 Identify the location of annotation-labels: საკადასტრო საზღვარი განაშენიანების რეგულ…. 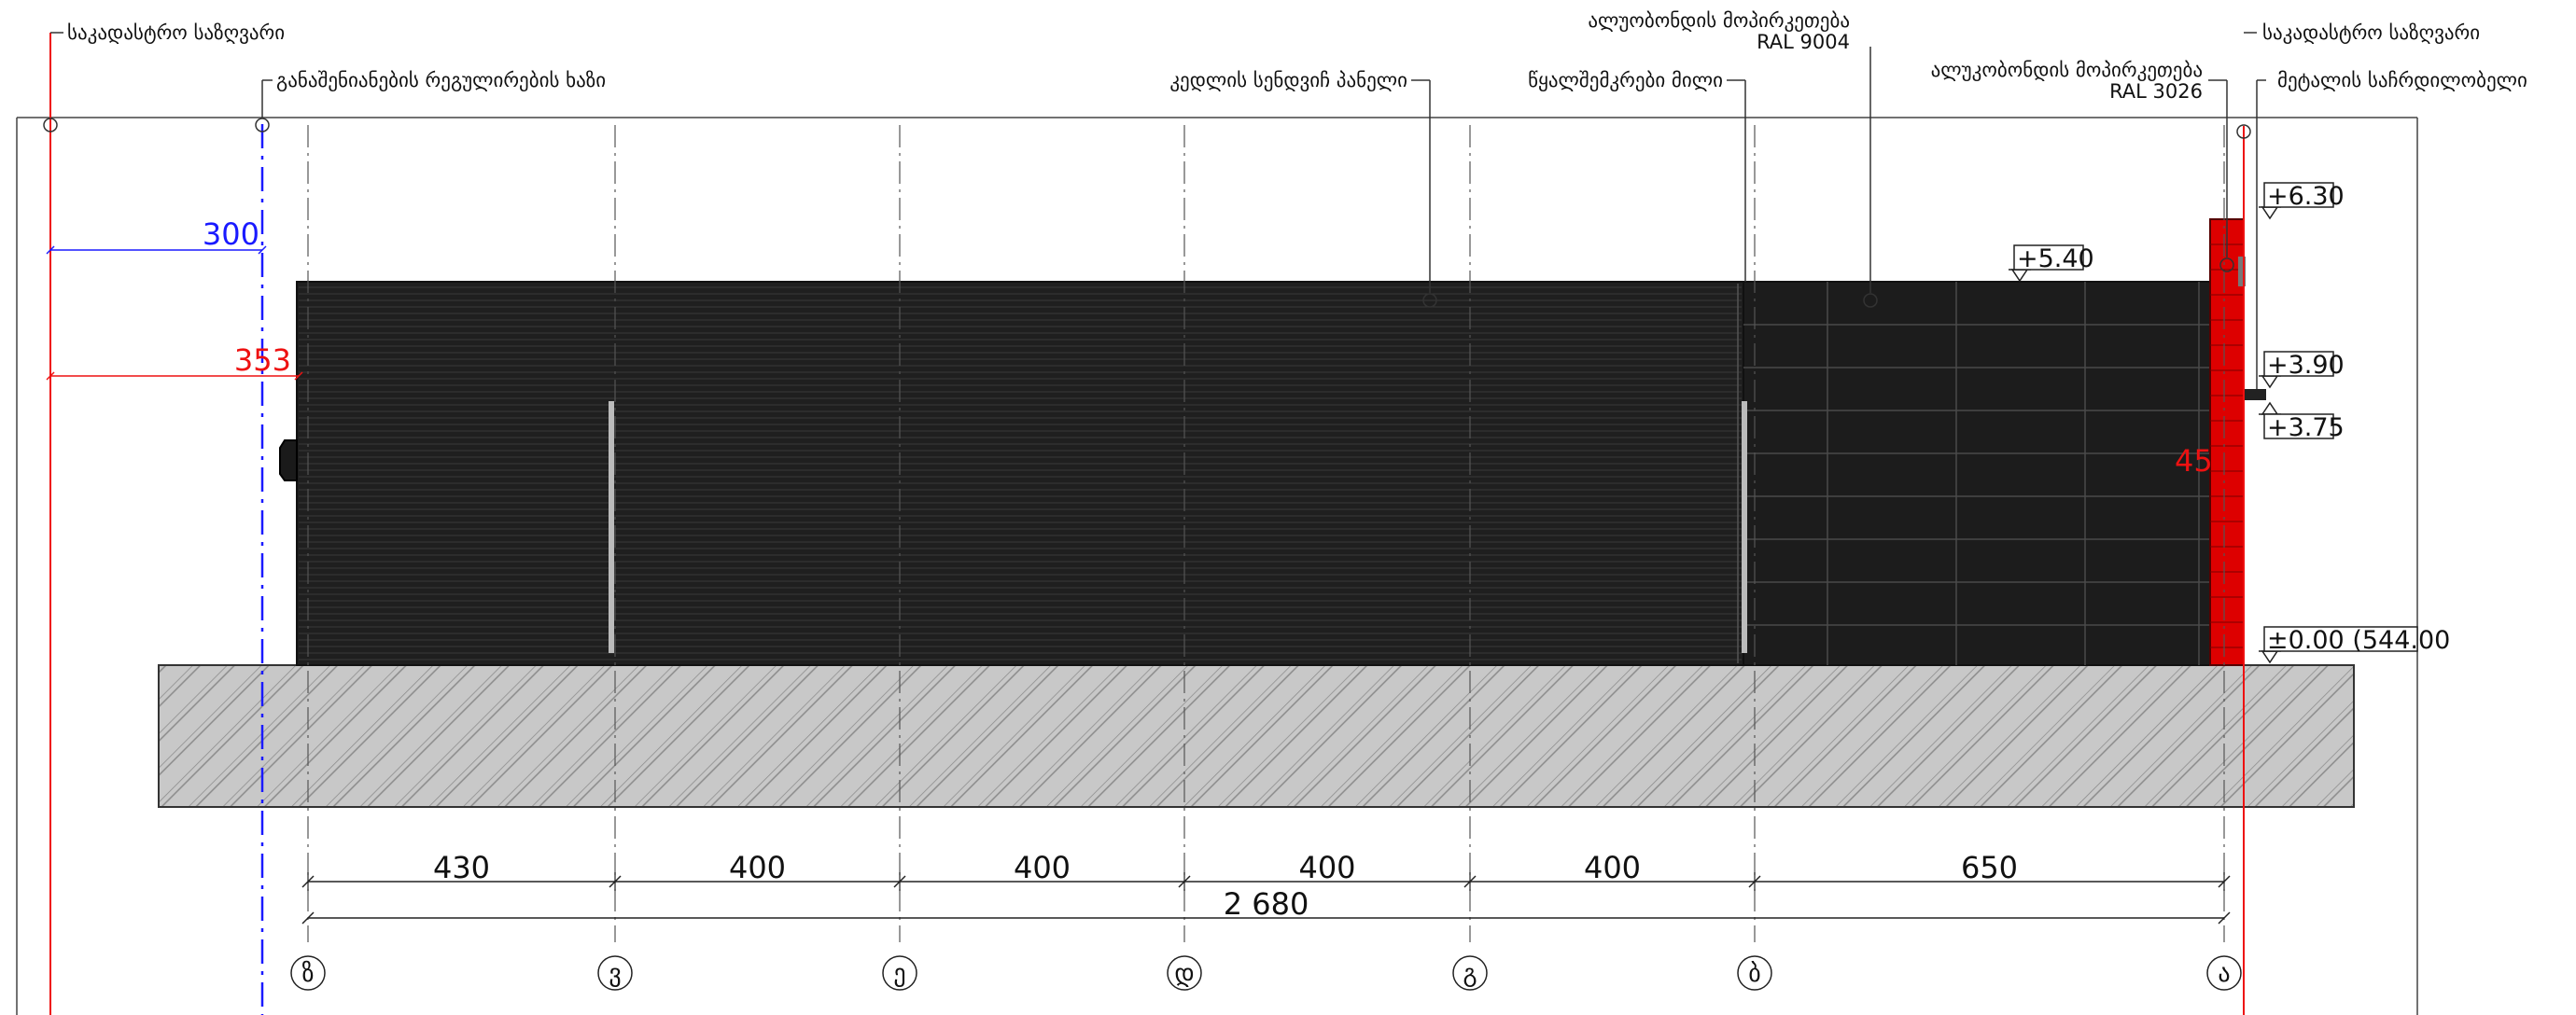
(1297, 56).